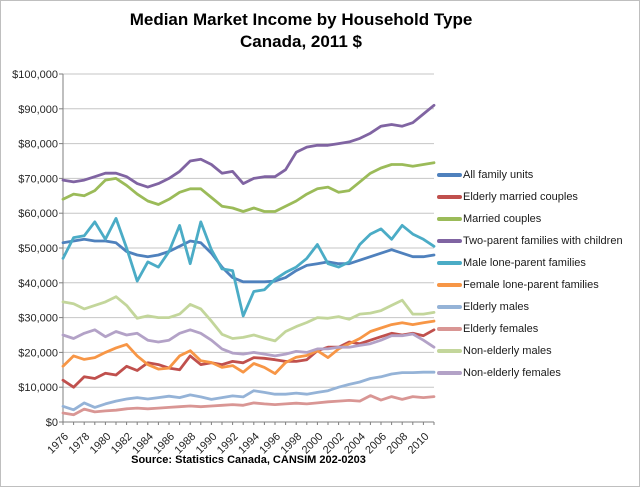 The image size is (640, 487). Describe the element at coordinates (186, 444) in the screenshot. I see `x-axis-label: 1988` at that location.